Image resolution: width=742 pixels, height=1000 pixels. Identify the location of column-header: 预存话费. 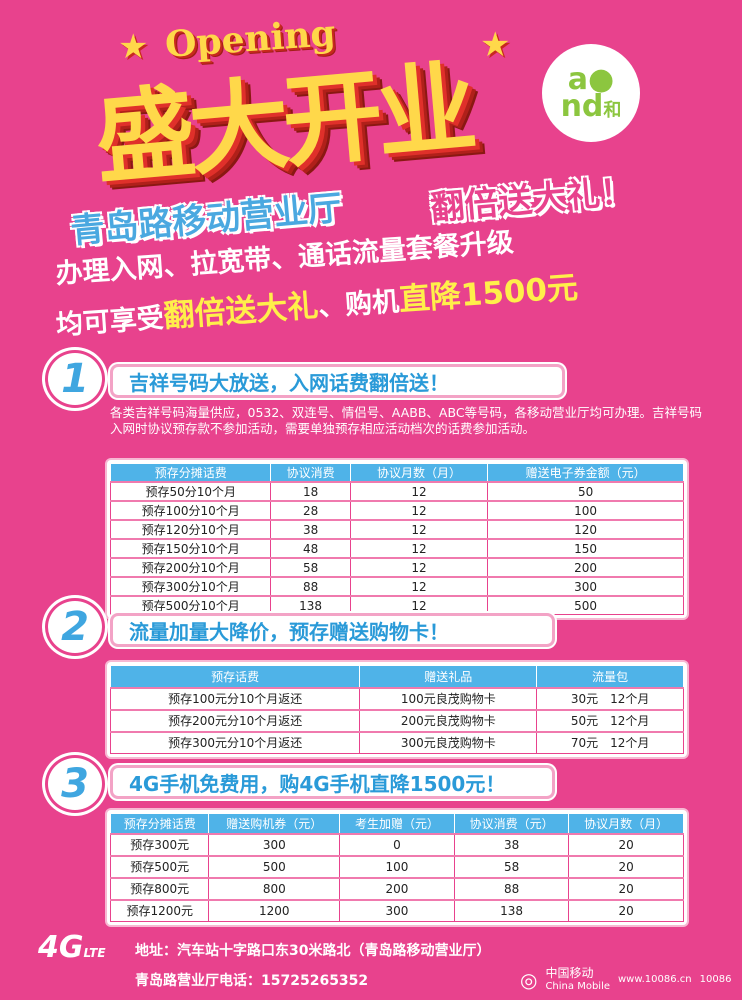
(235, 676).